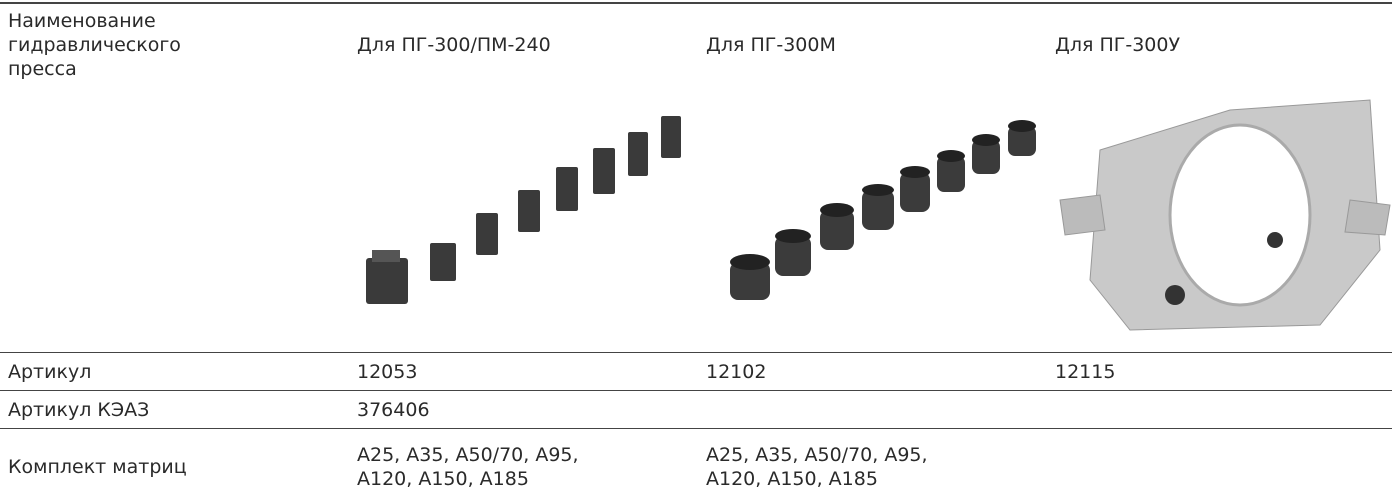 Image resolution: width=1392 pixels, height=504 pixels. I want to click on header-cell: Для ПГ-300У, so click(1205, 45).